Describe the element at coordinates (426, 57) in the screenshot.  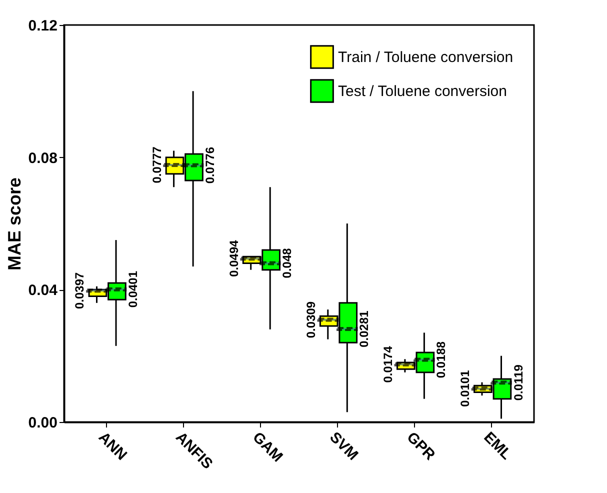
I see `legend-label: Train / Toluene conversion` at that location.